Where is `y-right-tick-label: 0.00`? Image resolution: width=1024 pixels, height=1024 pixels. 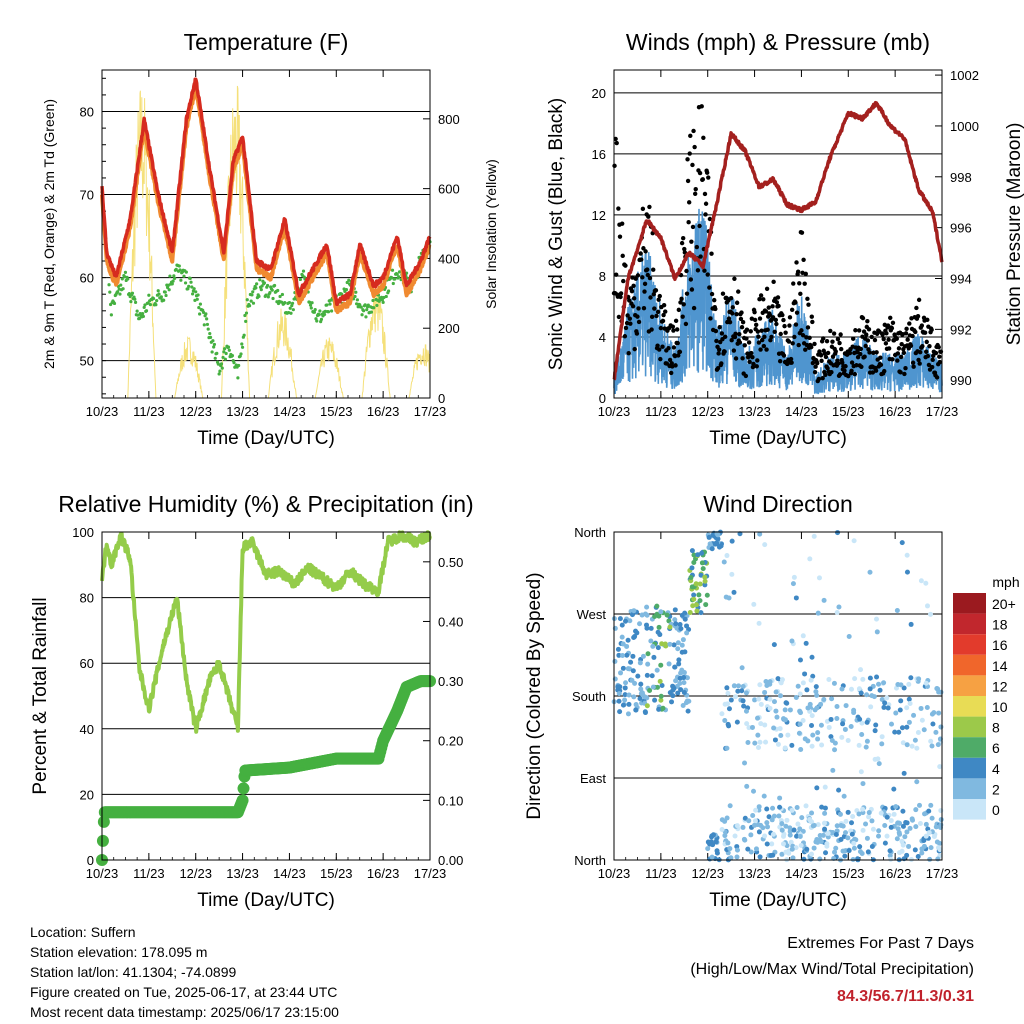
y-right-tick-label: 0.00 is located at coordinates (450, 860).